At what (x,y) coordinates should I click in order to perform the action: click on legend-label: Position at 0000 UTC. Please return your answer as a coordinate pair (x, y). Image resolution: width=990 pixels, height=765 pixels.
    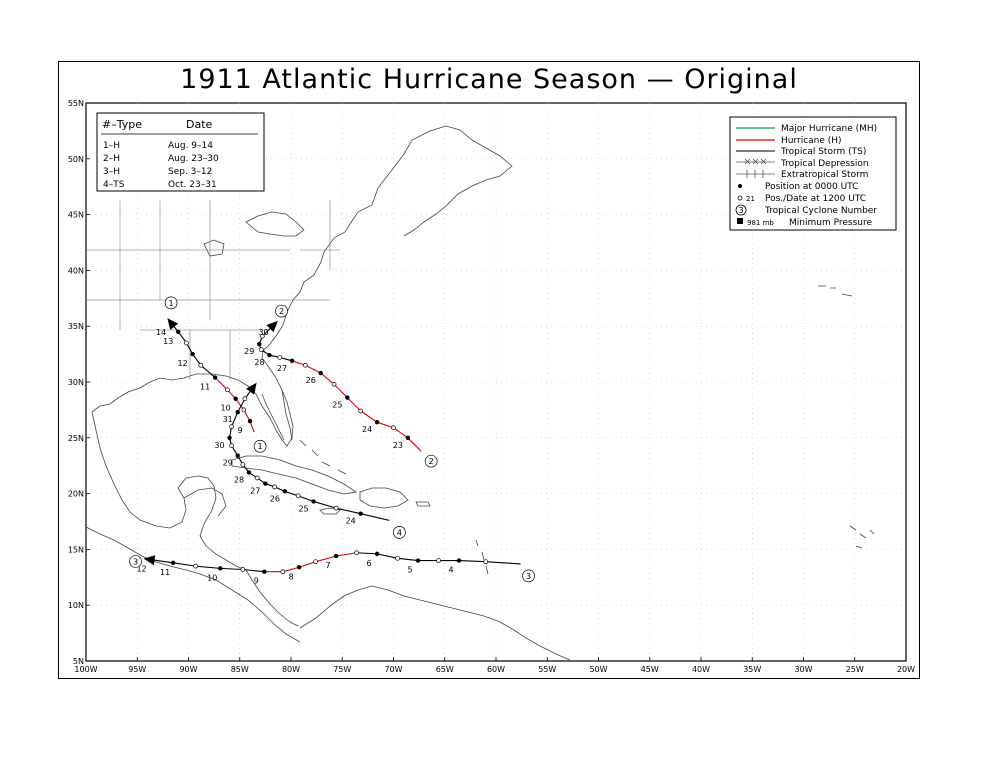
    Looking at the image, I should click on (811, 187).